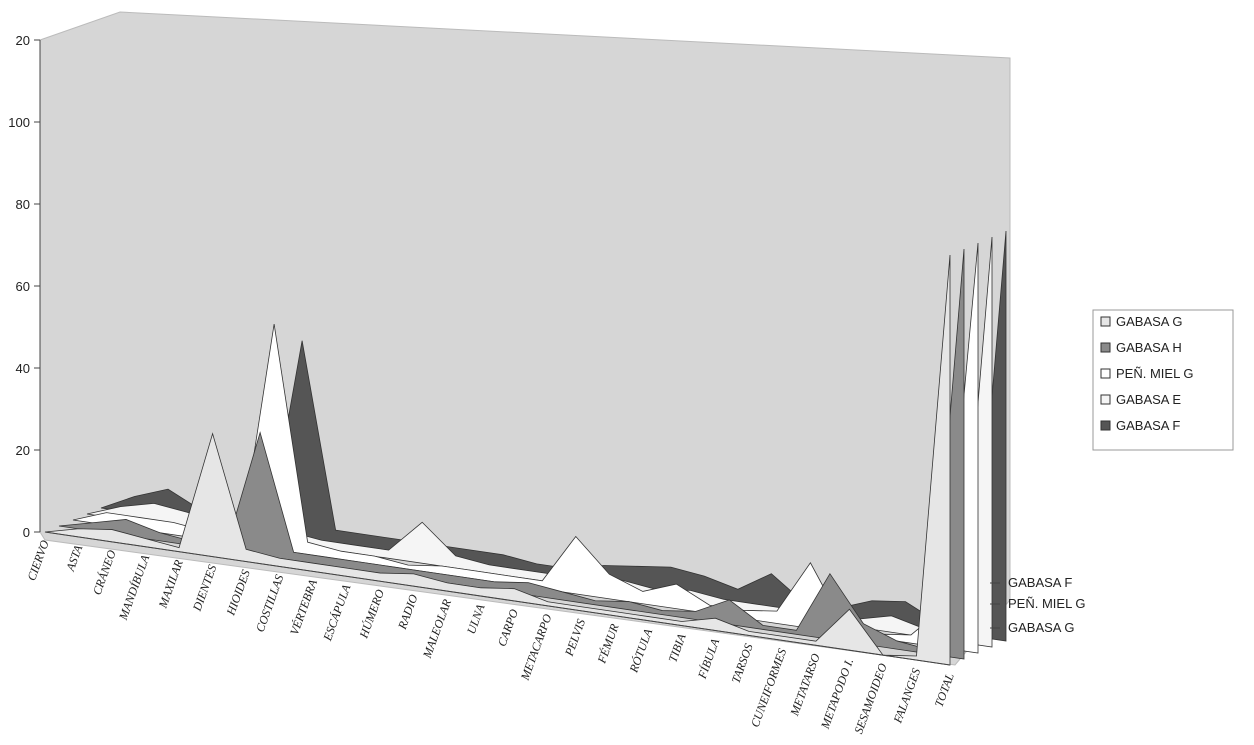 The height and width of the screenshot is (745, 1254). I want to click on depth-label: GABASA G, so click(1041, 627).